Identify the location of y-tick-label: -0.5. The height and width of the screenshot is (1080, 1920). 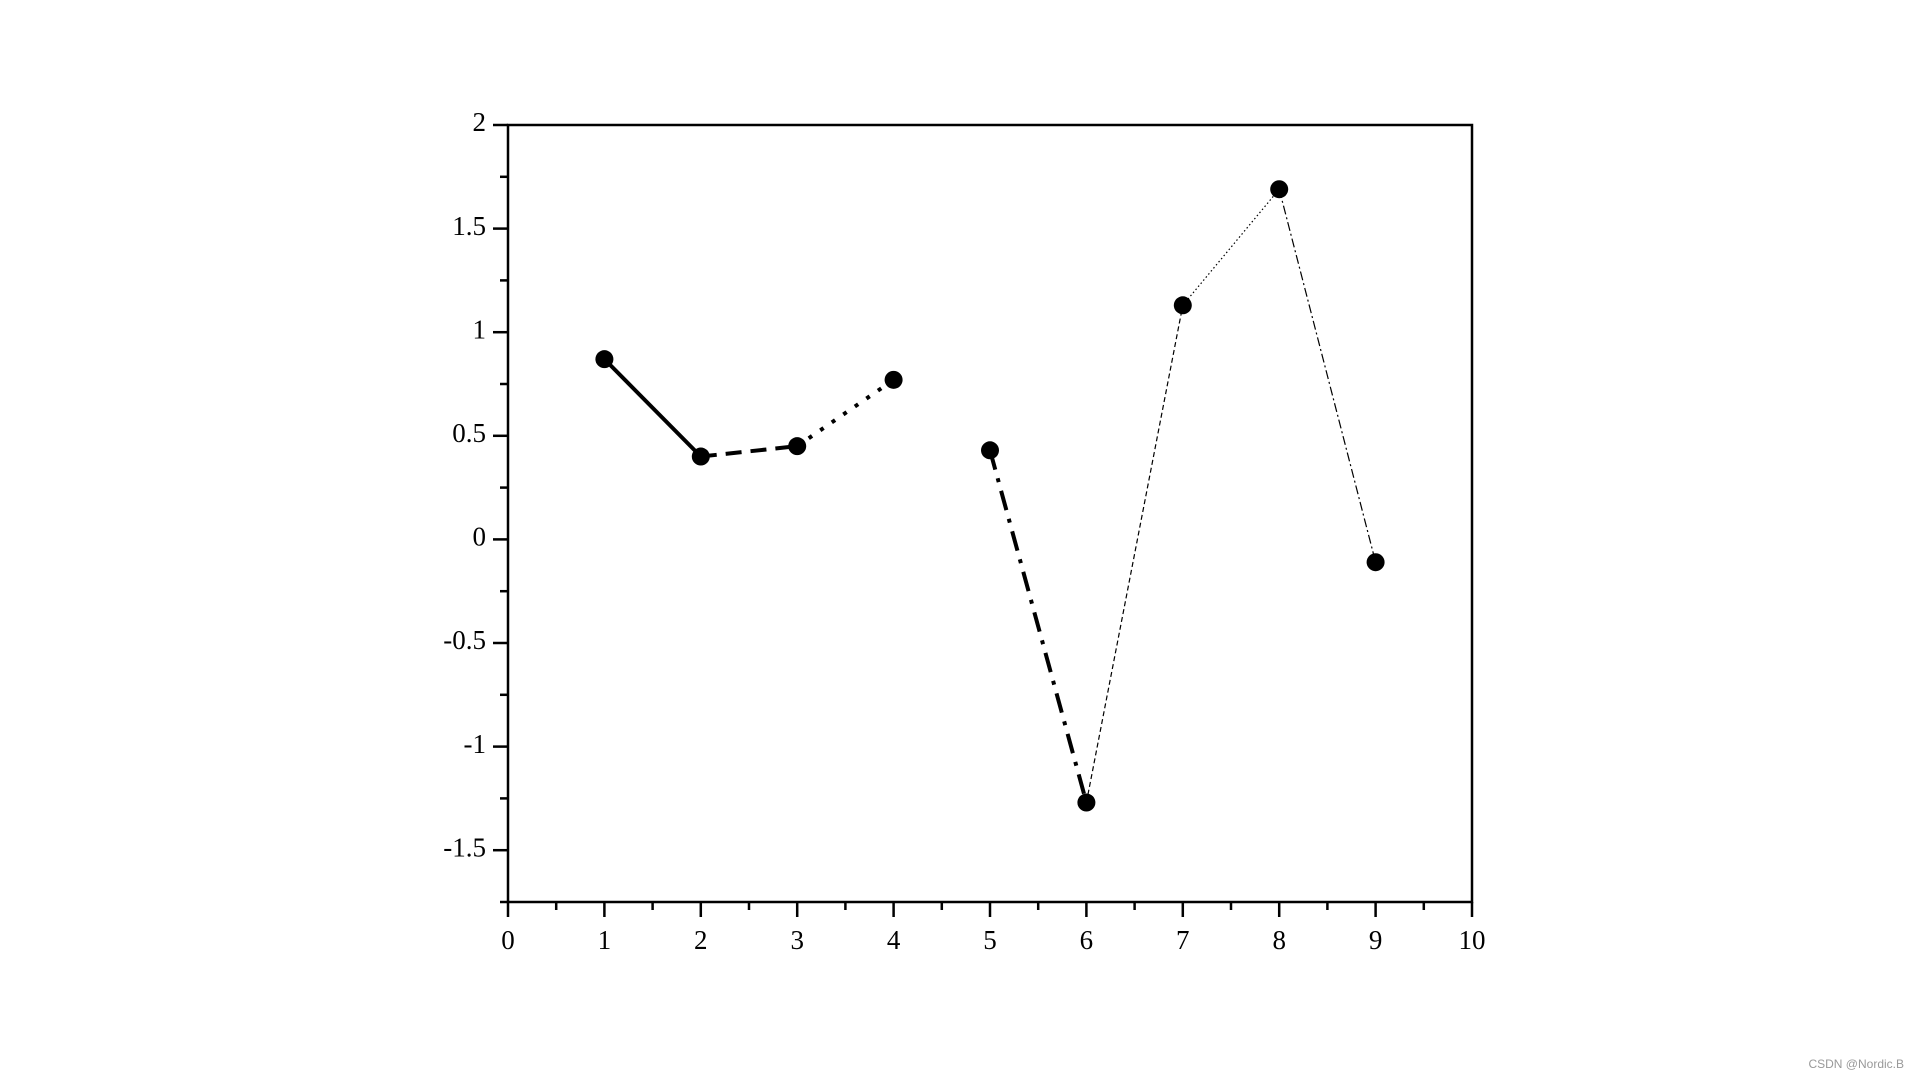
(464, 640).